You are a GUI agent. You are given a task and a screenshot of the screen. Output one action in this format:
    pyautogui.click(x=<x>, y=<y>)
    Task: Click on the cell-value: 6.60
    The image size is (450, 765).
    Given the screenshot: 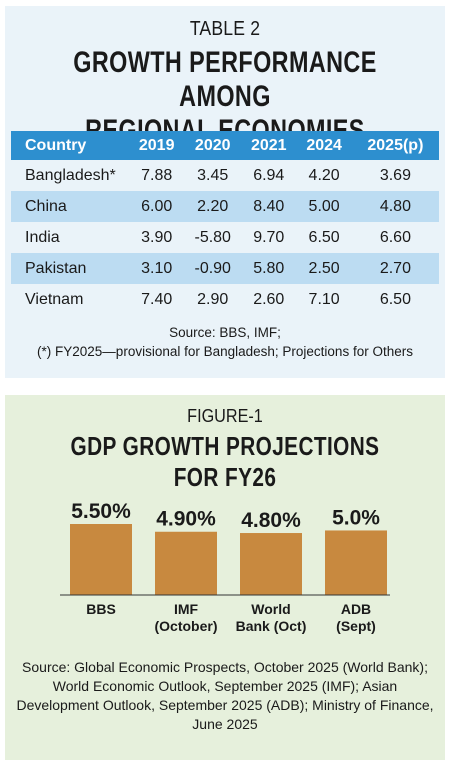 What is the action you would take?
    pyautogui.click(x=395, y=237)
    